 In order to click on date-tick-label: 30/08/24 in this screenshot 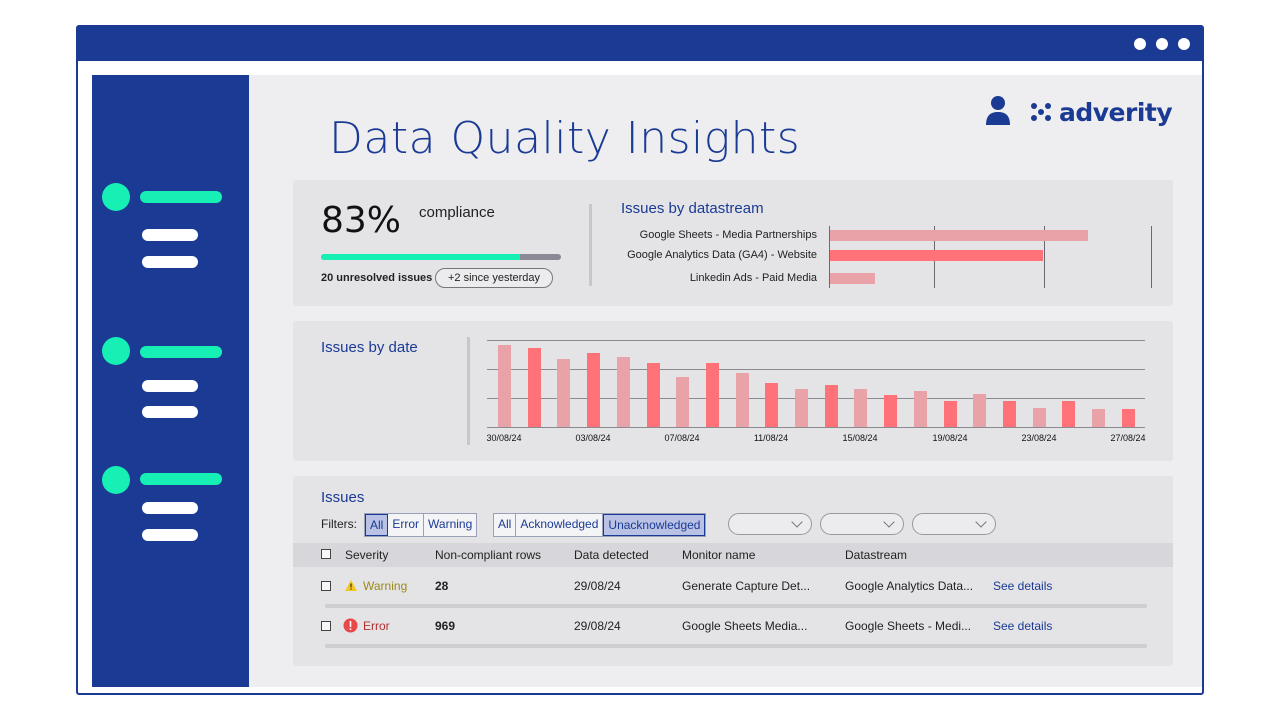, I will do `click(504, 438)`.